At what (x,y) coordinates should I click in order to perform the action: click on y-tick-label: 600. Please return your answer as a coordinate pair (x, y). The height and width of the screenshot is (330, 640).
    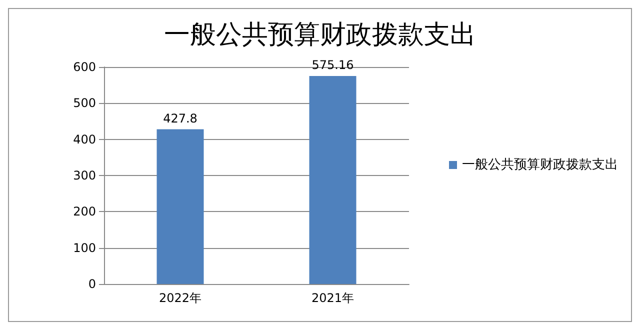
    Looking at the image, I should click on (84, 67).